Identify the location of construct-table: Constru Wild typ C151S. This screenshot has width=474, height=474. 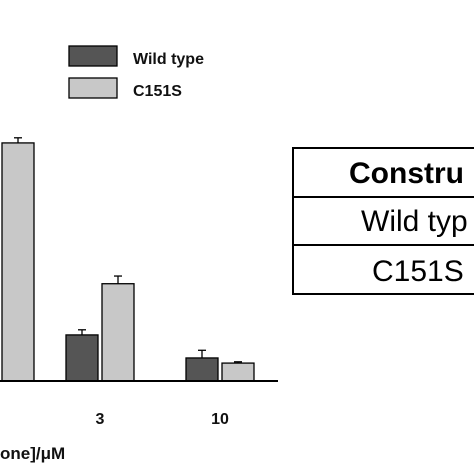
(383, 221).